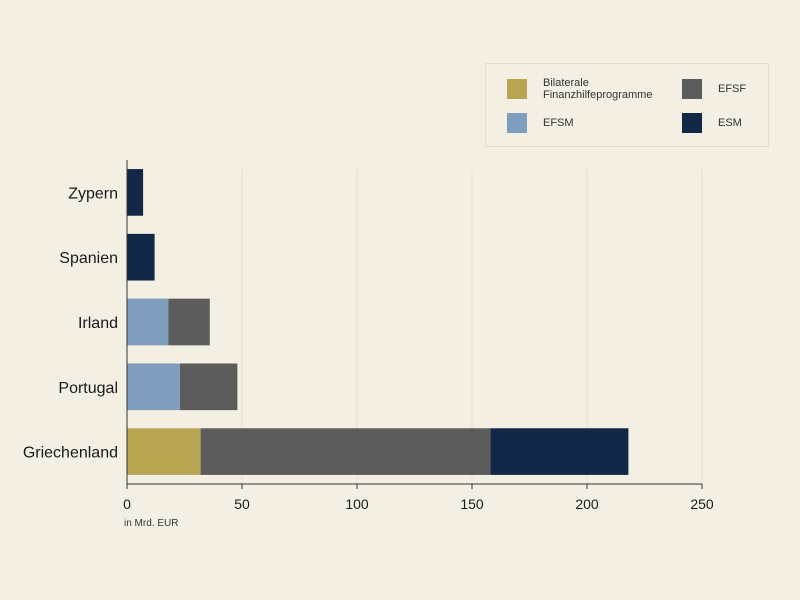 The width and height of the screenshot is (800, 600). Describe the element at coordinates (127, 504) in the screenshot. I see `x-tick-label-0: 0` at that location.